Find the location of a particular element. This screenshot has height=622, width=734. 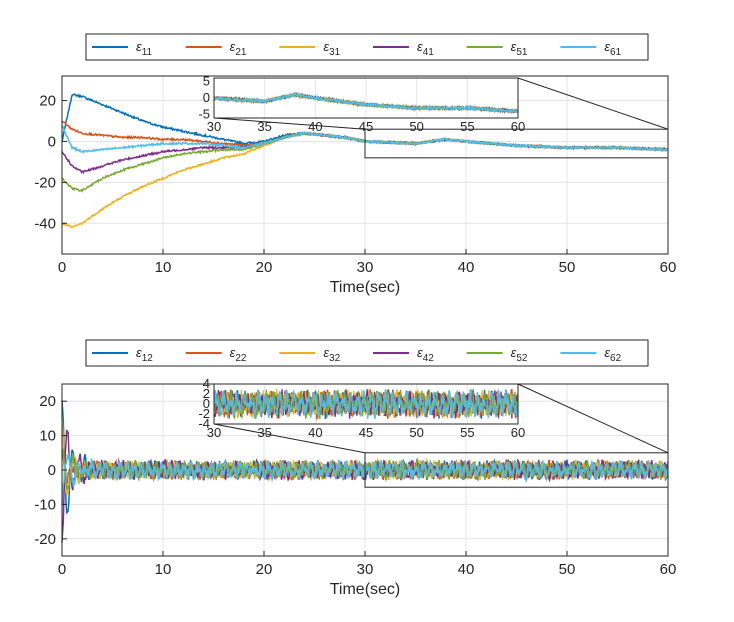

legend: ε11 ε21 ε31 ε41 ε51 ε61 is located at coordinates (367, 47).